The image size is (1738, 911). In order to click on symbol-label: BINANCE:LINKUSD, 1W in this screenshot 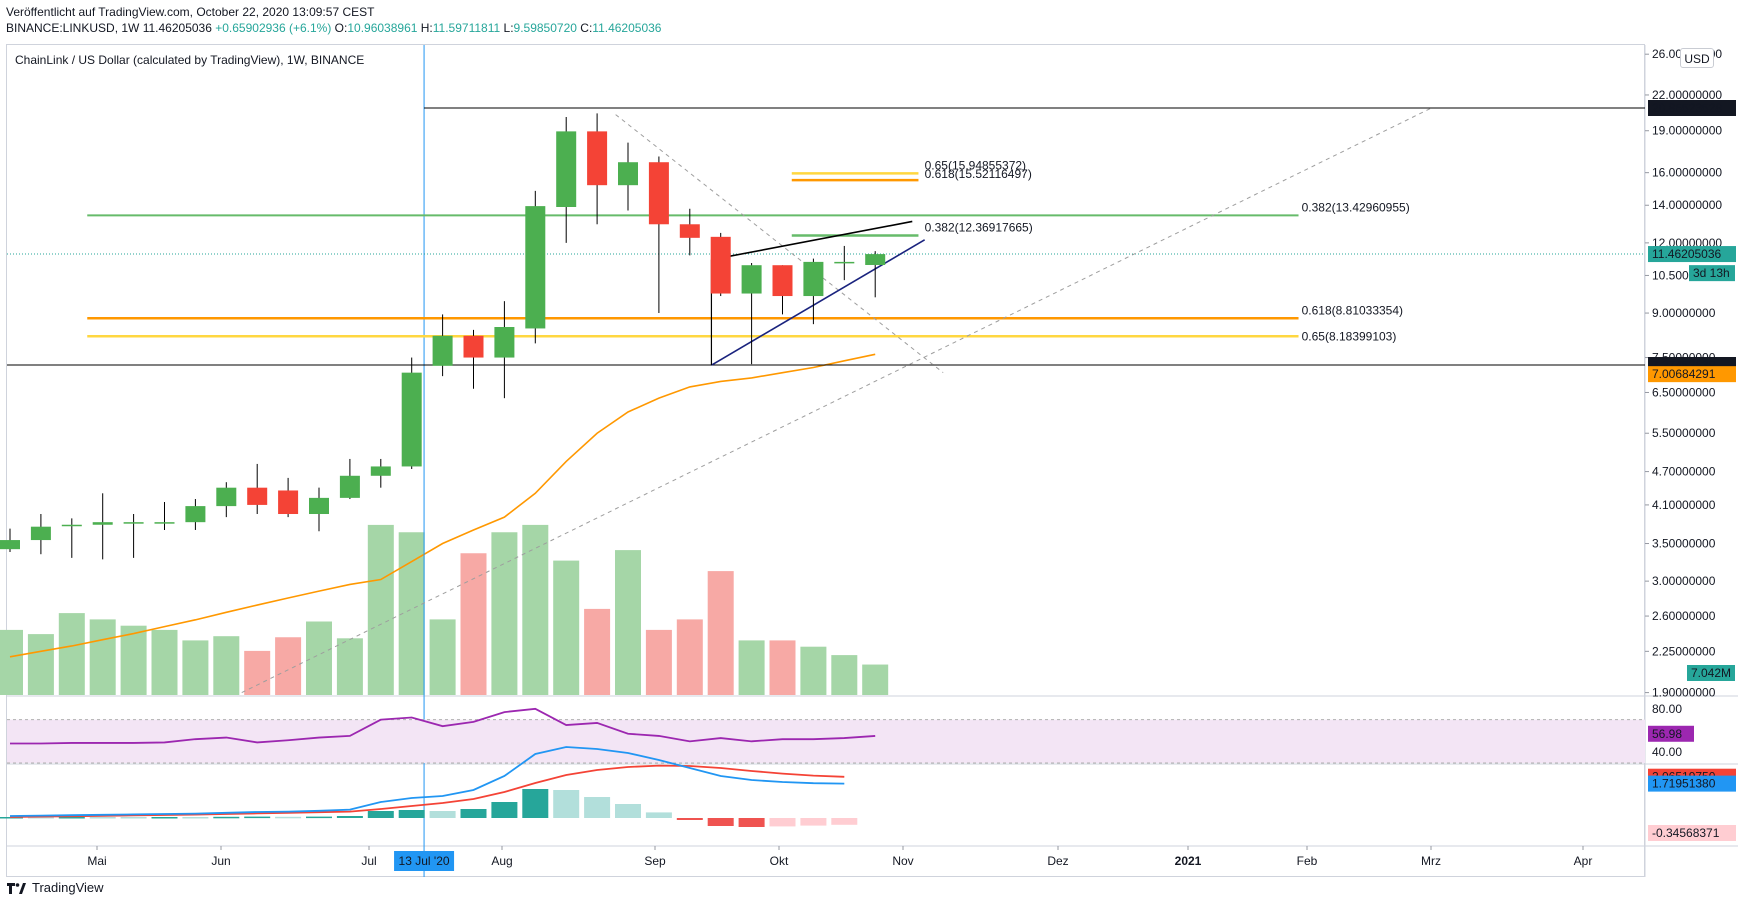, I will do `click(73, 28)`.